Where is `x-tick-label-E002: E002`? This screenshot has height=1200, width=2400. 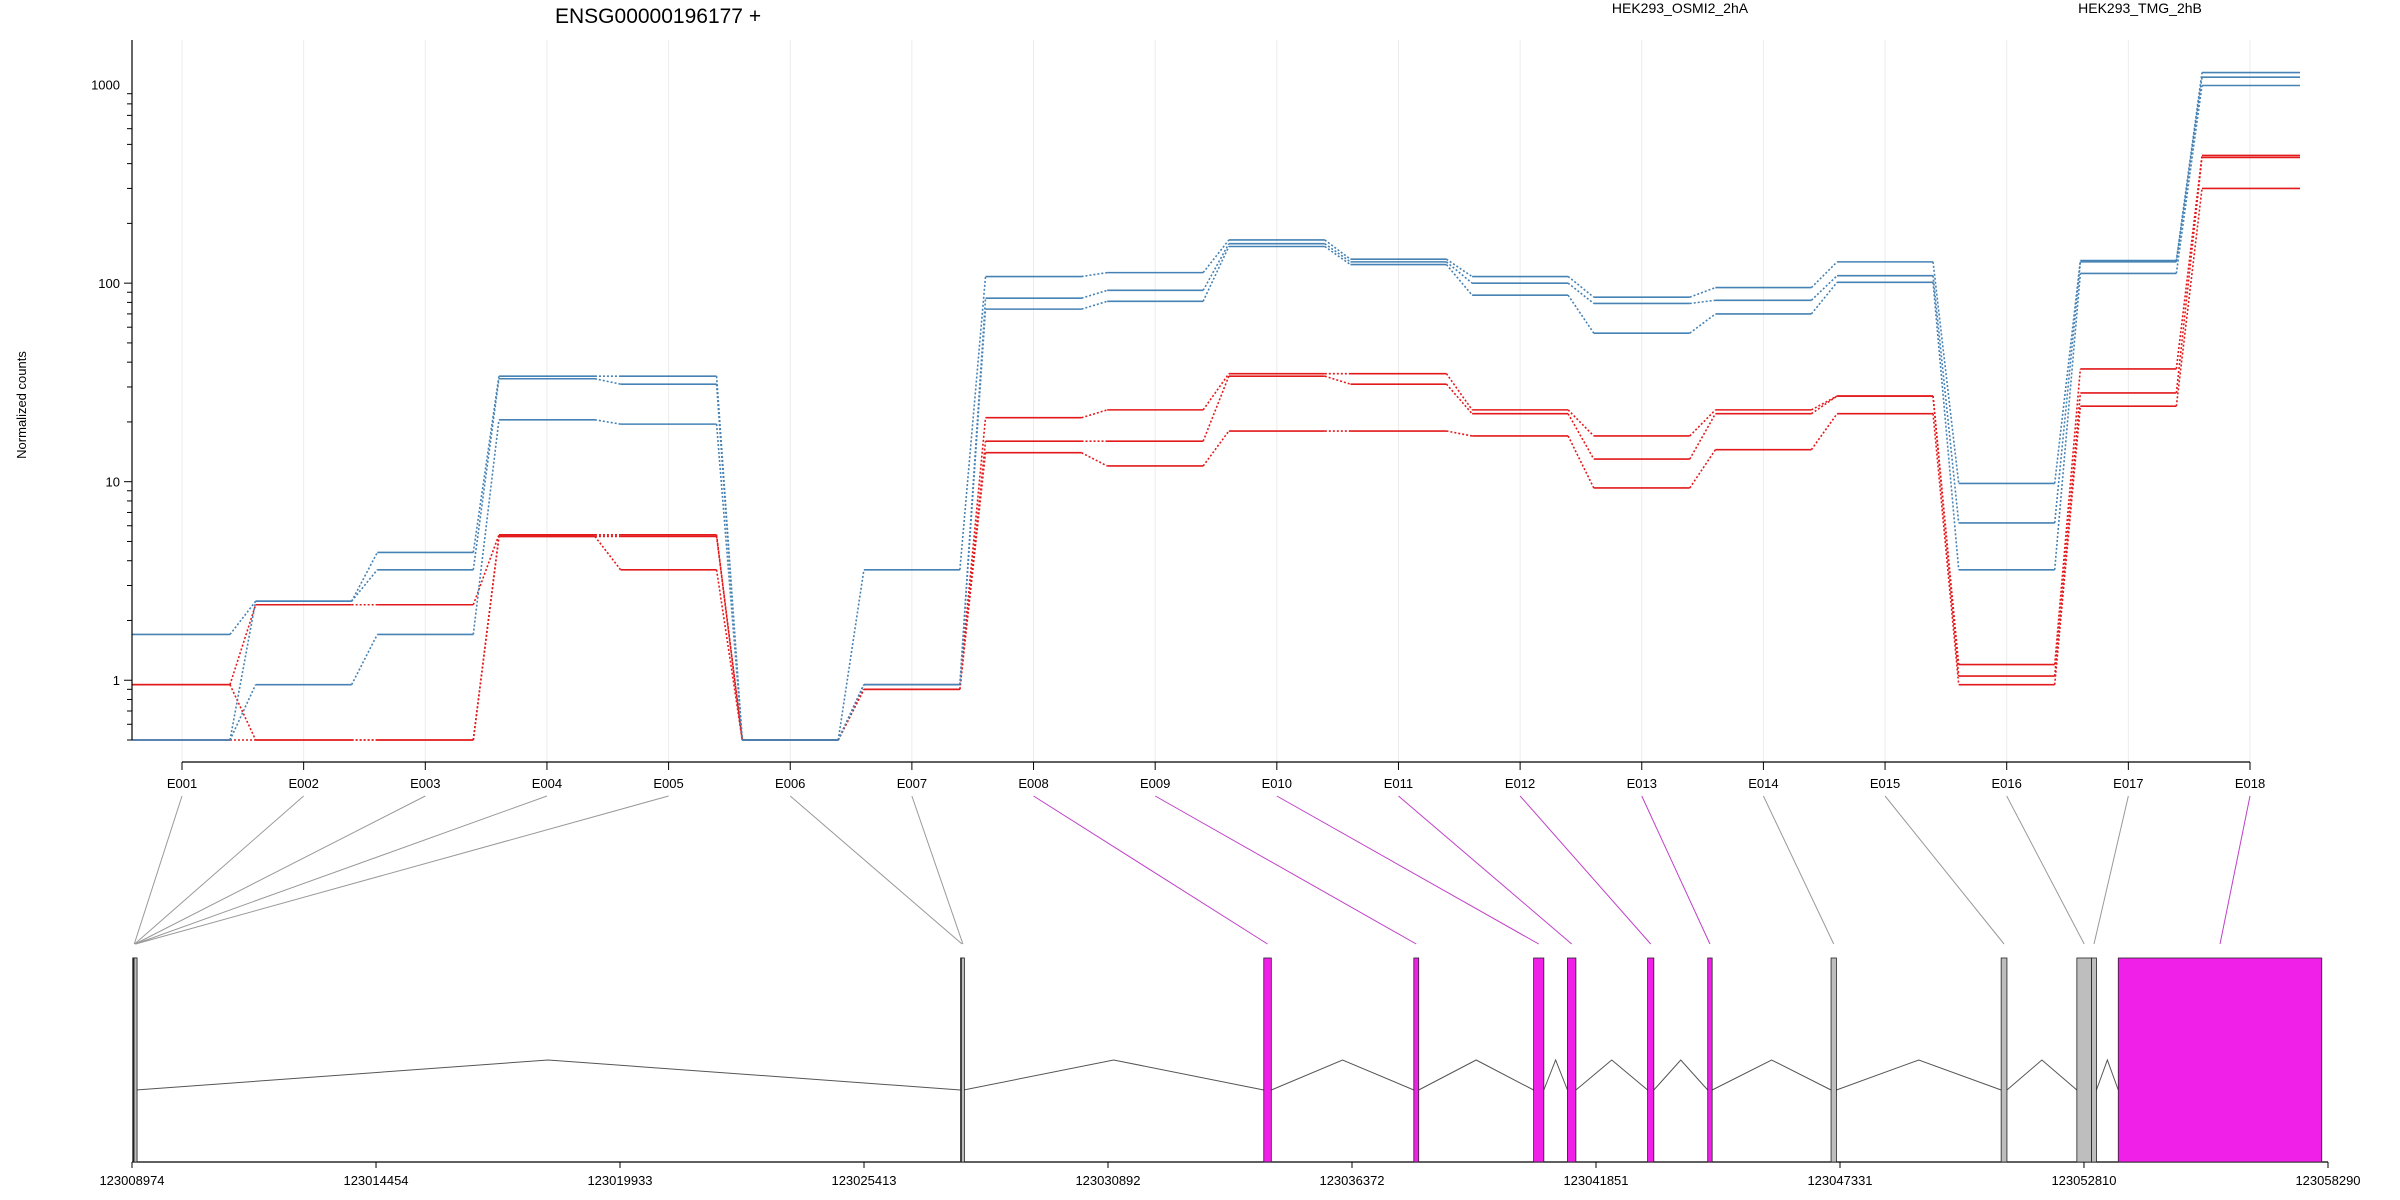 x-tick-label-E002: E002 is located at coordinates (303, 783).